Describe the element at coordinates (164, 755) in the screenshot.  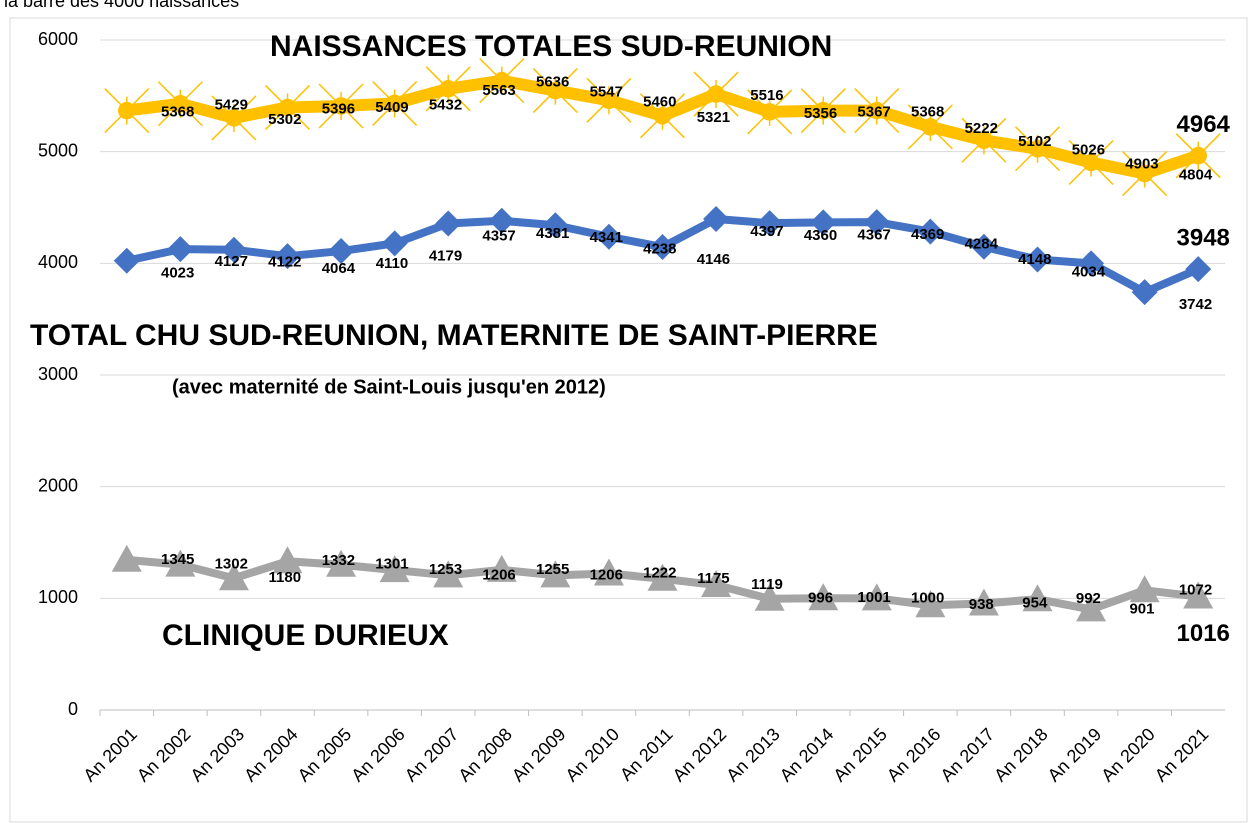
I see `x-tick-label: An 2002` at that location.